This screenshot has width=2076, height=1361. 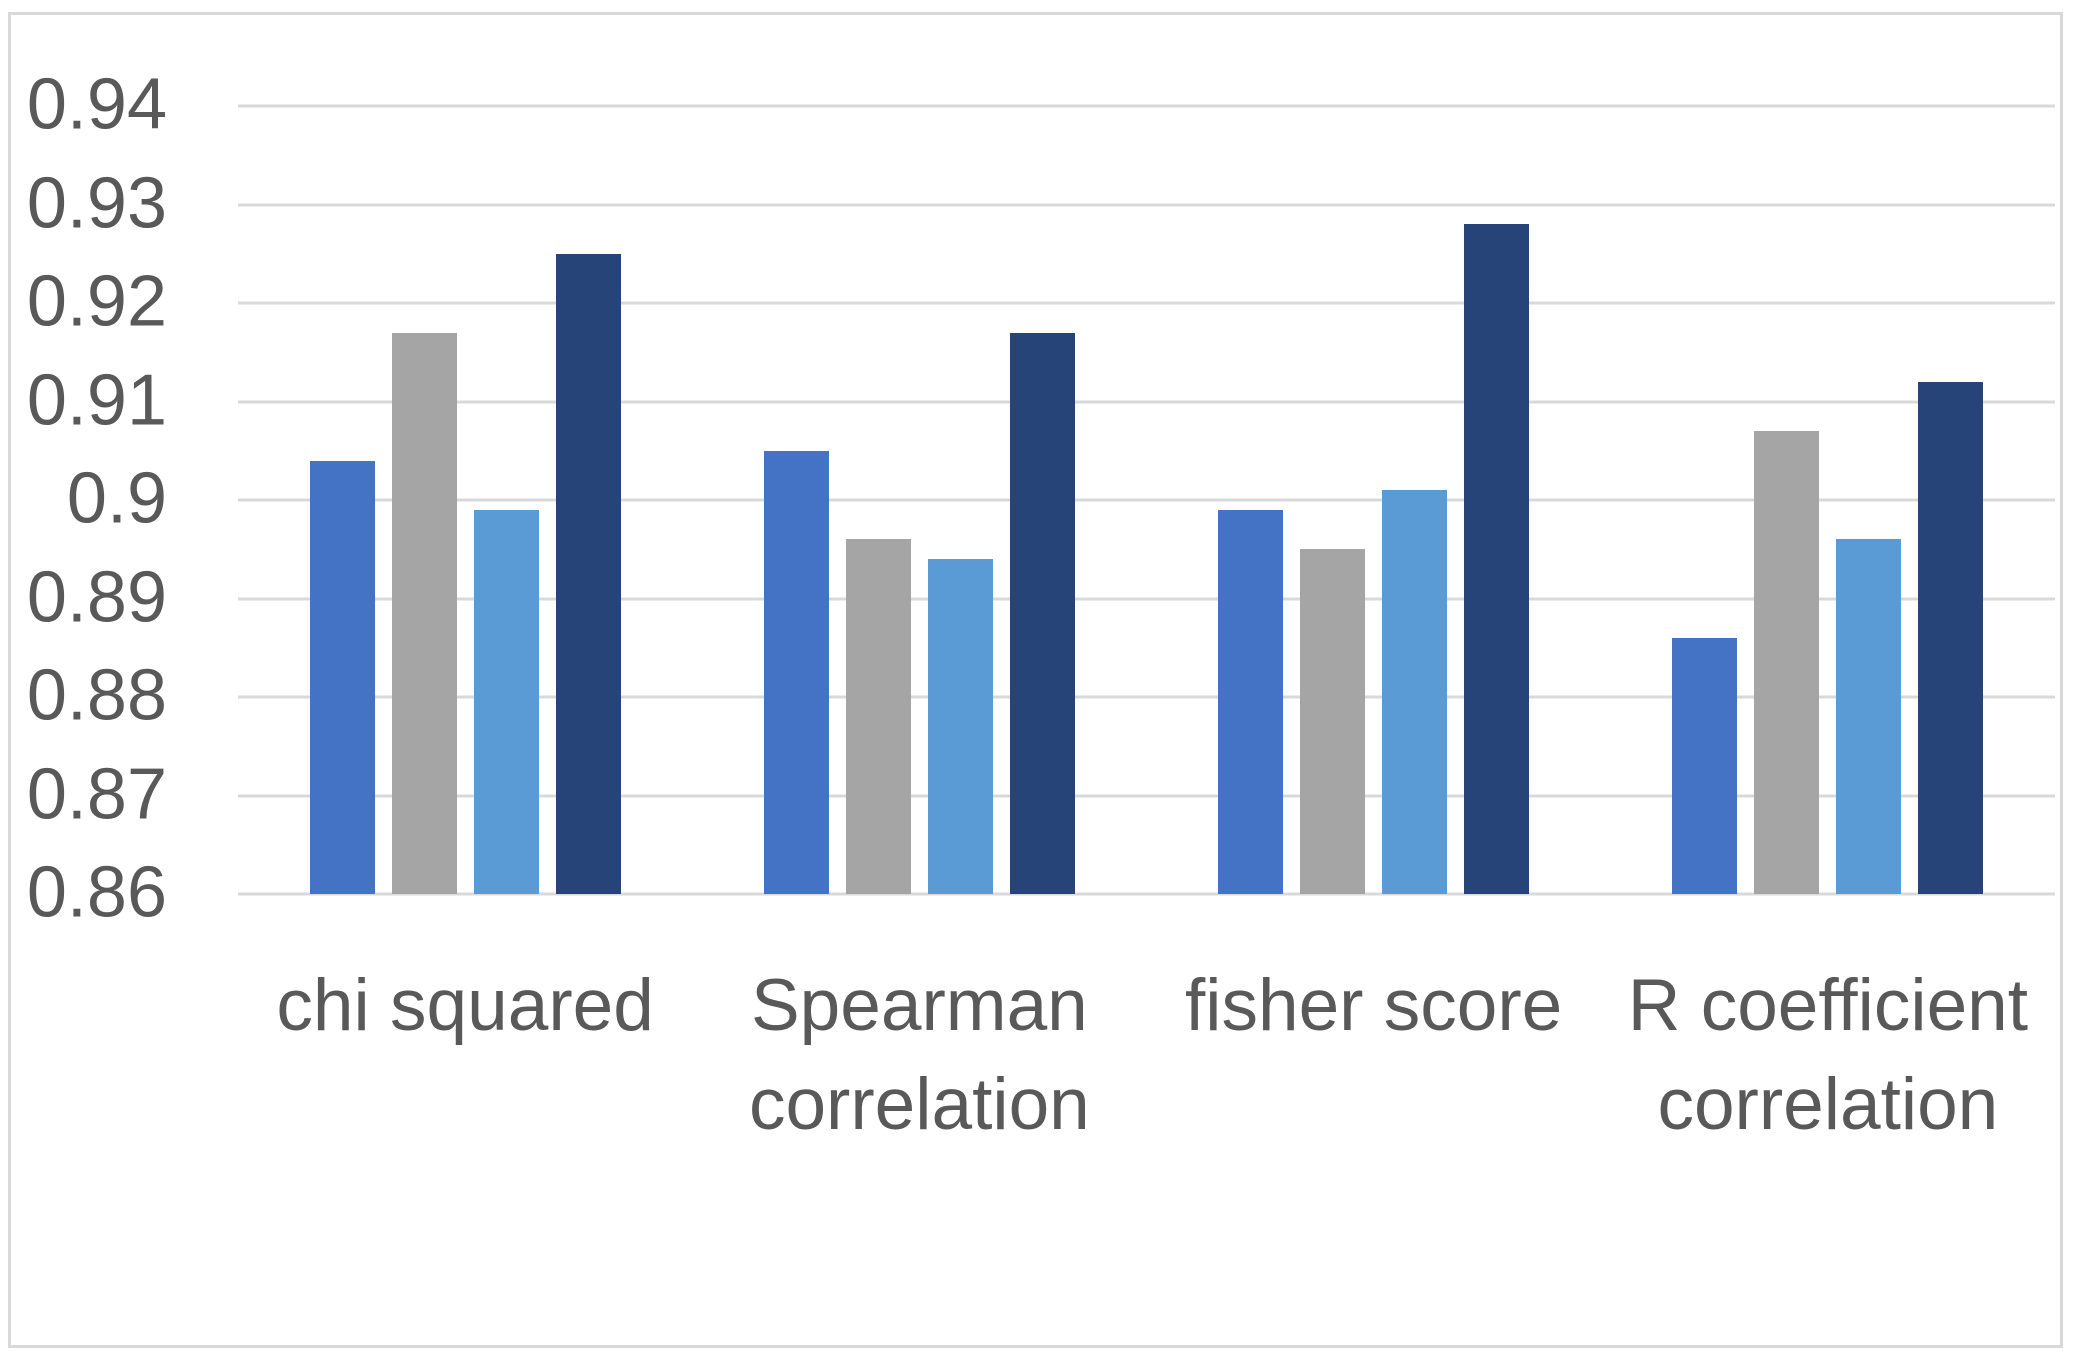 What do you see at coordinates (1787, 662) in the screenshot?
I see `bar-r-coefficient-correlation-series2` at bounding box center [1787, 662].